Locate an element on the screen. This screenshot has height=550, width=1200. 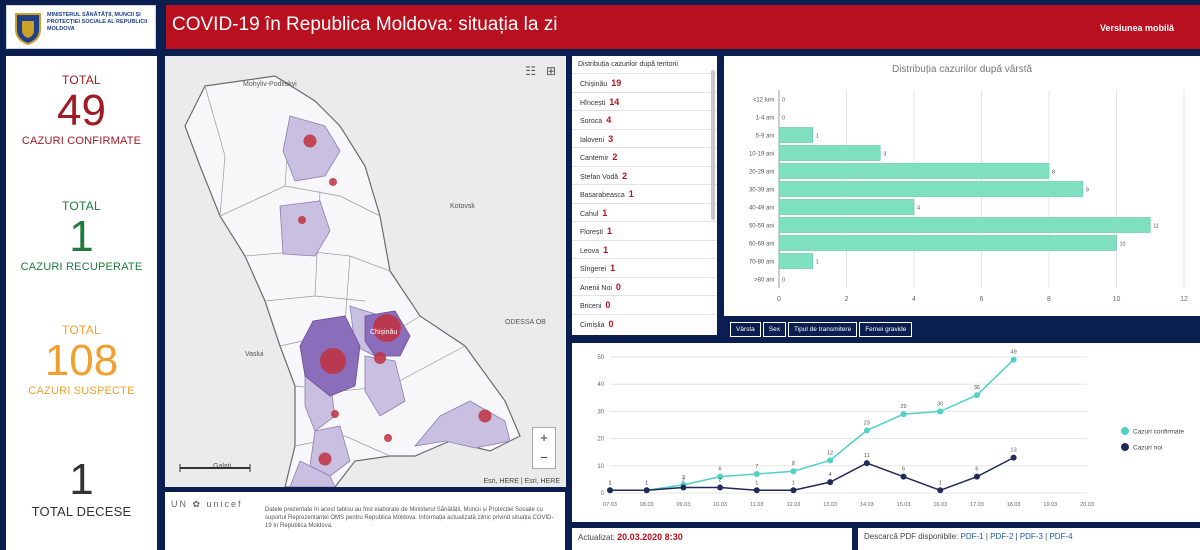
district-row: Leova 1 is located at coordinates (644, 249).